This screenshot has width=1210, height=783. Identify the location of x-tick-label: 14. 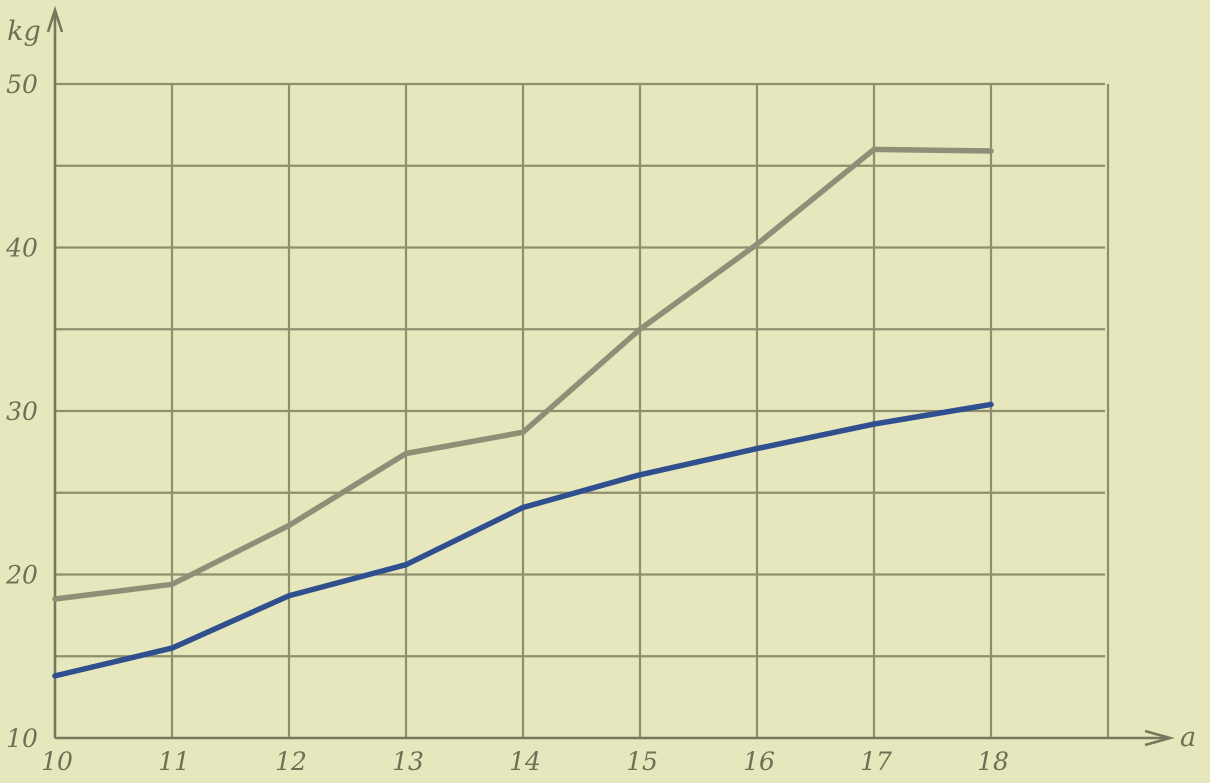
(525, 761).